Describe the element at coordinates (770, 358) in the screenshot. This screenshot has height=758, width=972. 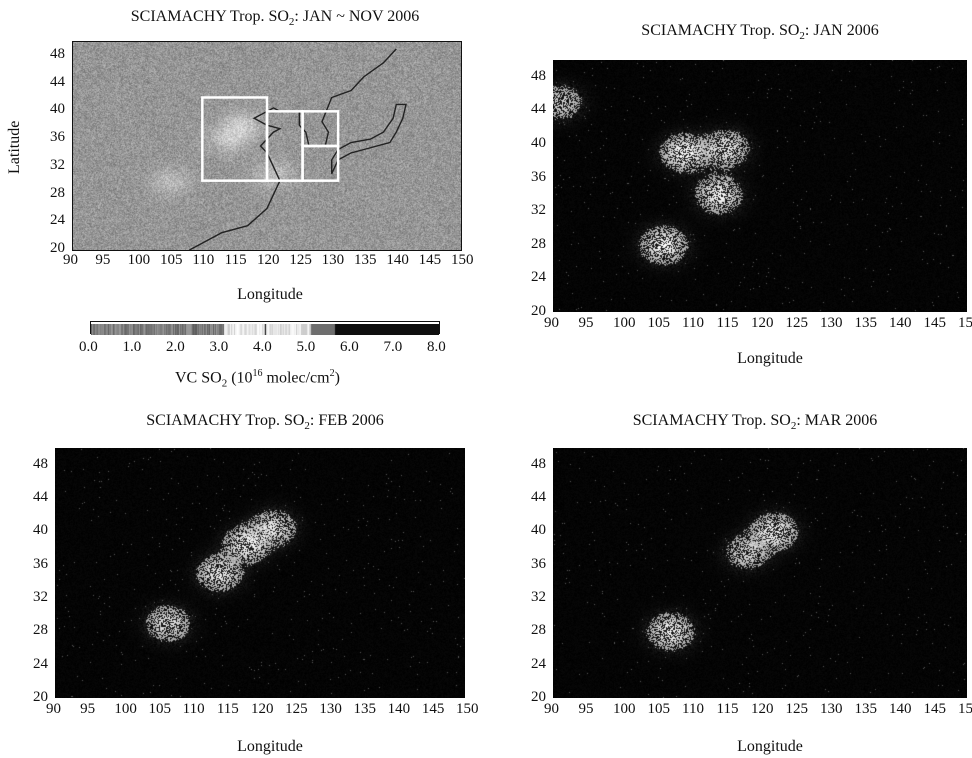
I see `x-axis-label-jan: Longitude` at that location.